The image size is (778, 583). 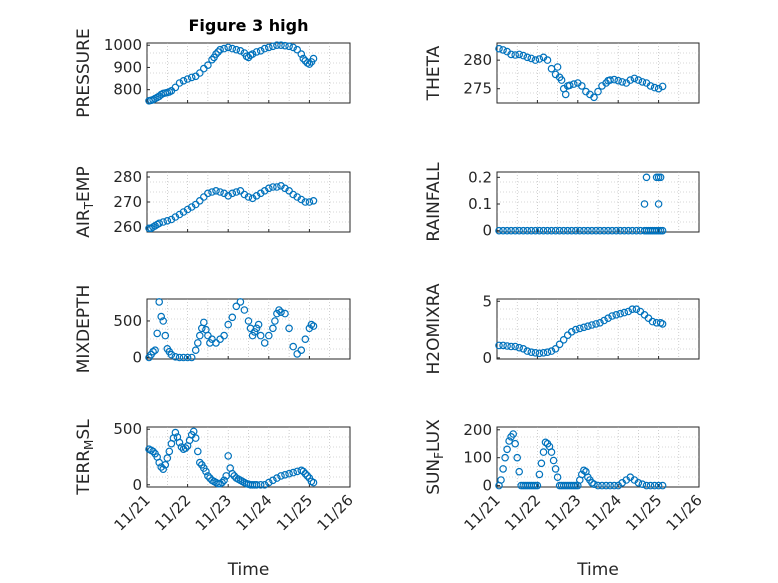 What do you see at coordinates (213, 512) in the screenshot?
I see `x-tick-label: 11/23` at bounding box center [213, 512].